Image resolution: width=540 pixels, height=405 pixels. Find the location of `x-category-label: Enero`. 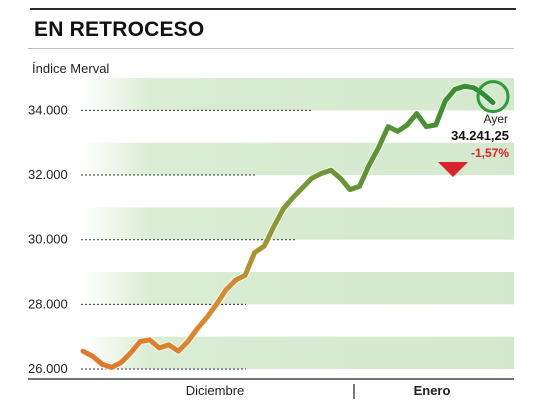

x-category-label: Enero is located at coordinates (432, 390).